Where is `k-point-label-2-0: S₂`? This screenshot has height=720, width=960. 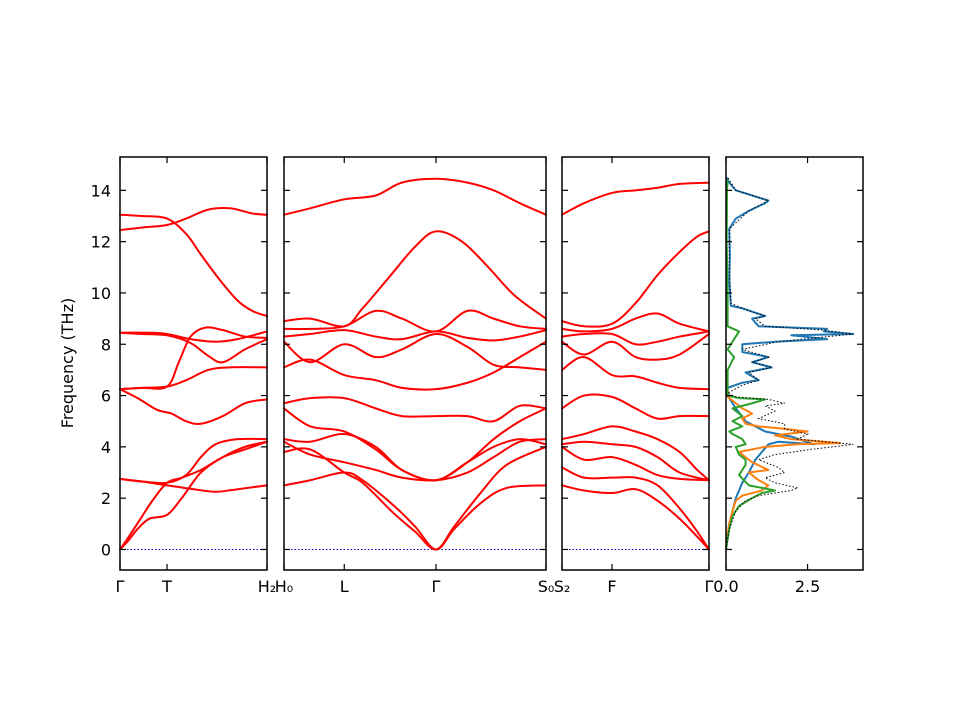 k-point-label-2-0: S₂ is located at coordinates (562, 586).